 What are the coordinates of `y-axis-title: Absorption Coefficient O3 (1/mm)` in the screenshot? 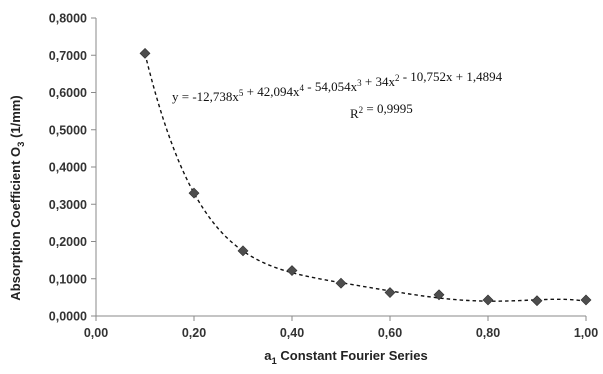 It's located at (17, 197).